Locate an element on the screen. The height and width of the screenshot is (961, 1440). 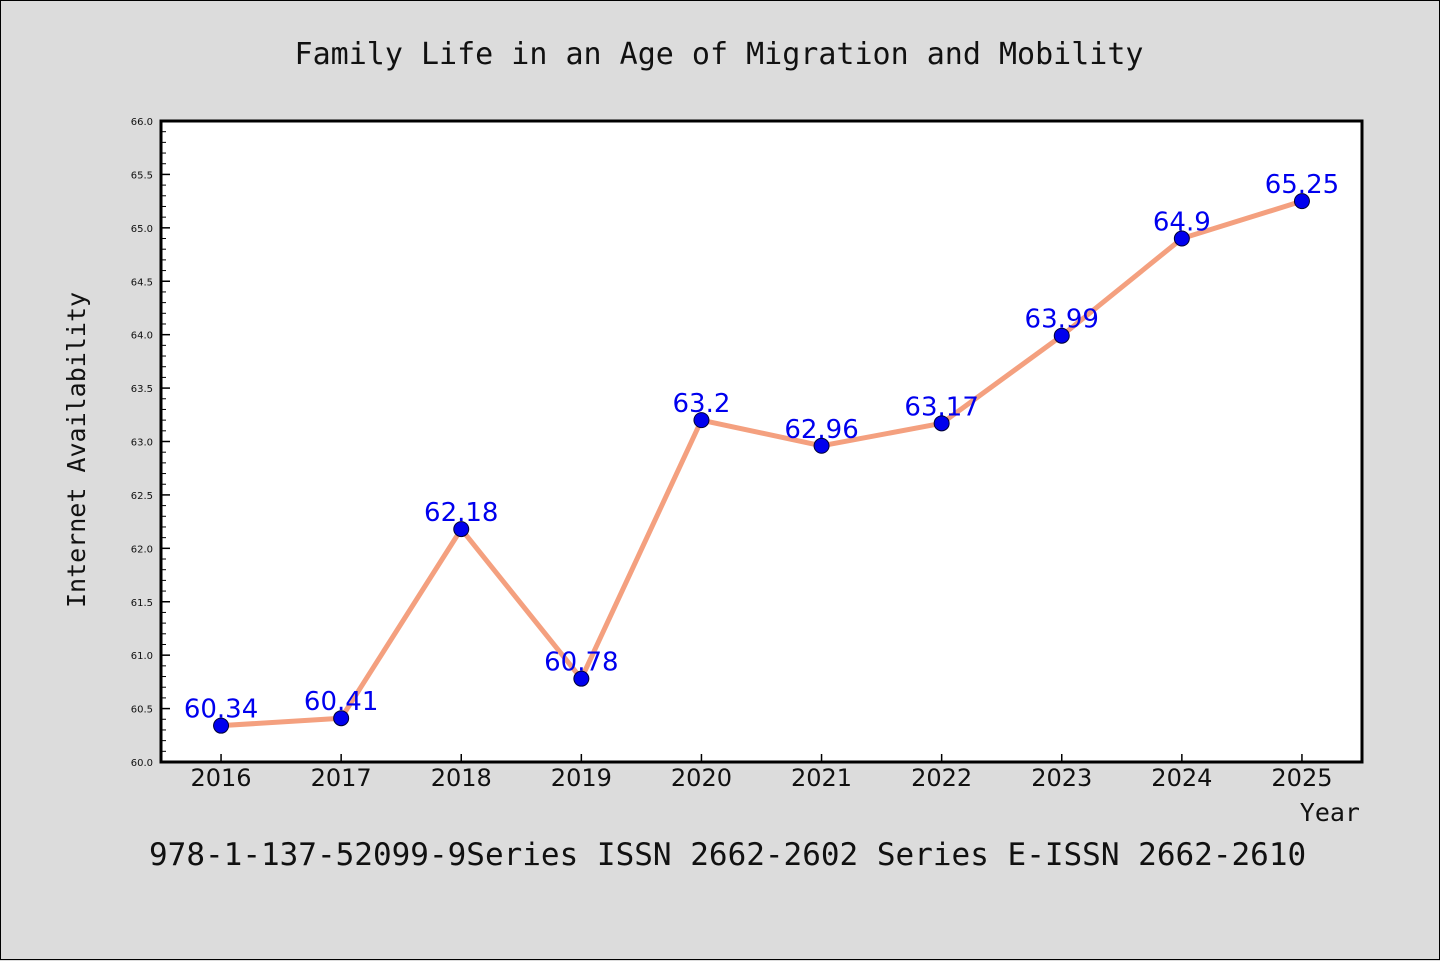
x-tick-label: 2023 is located at coordinates (1061, 778).